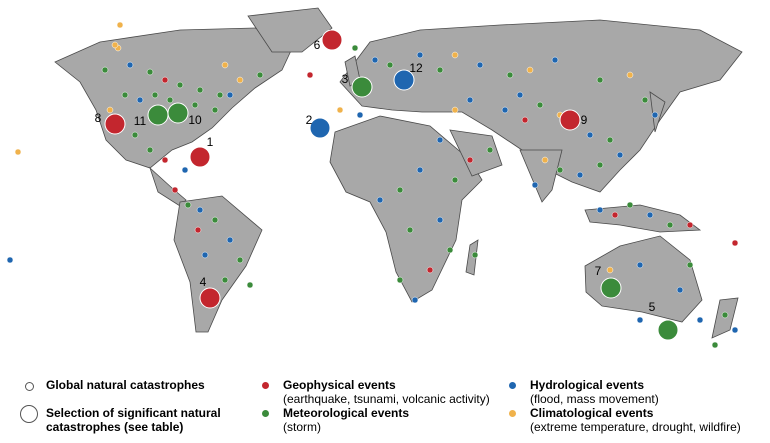 The height and width of the screenshot is (443, 770). I want to click on event-label: 7, so click(598, 271).